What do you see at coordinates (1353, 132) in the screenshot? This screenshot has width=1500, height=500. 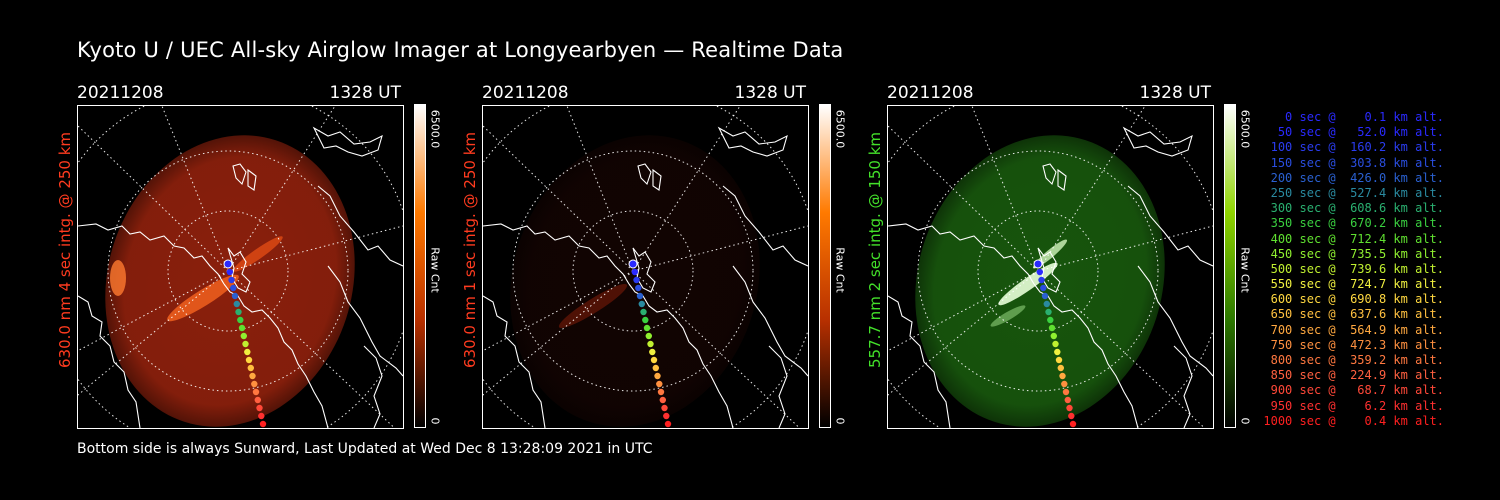 I see `legend-entry: 50 sec @ 52.0 km alt.` at bounding box center [1353, 132].